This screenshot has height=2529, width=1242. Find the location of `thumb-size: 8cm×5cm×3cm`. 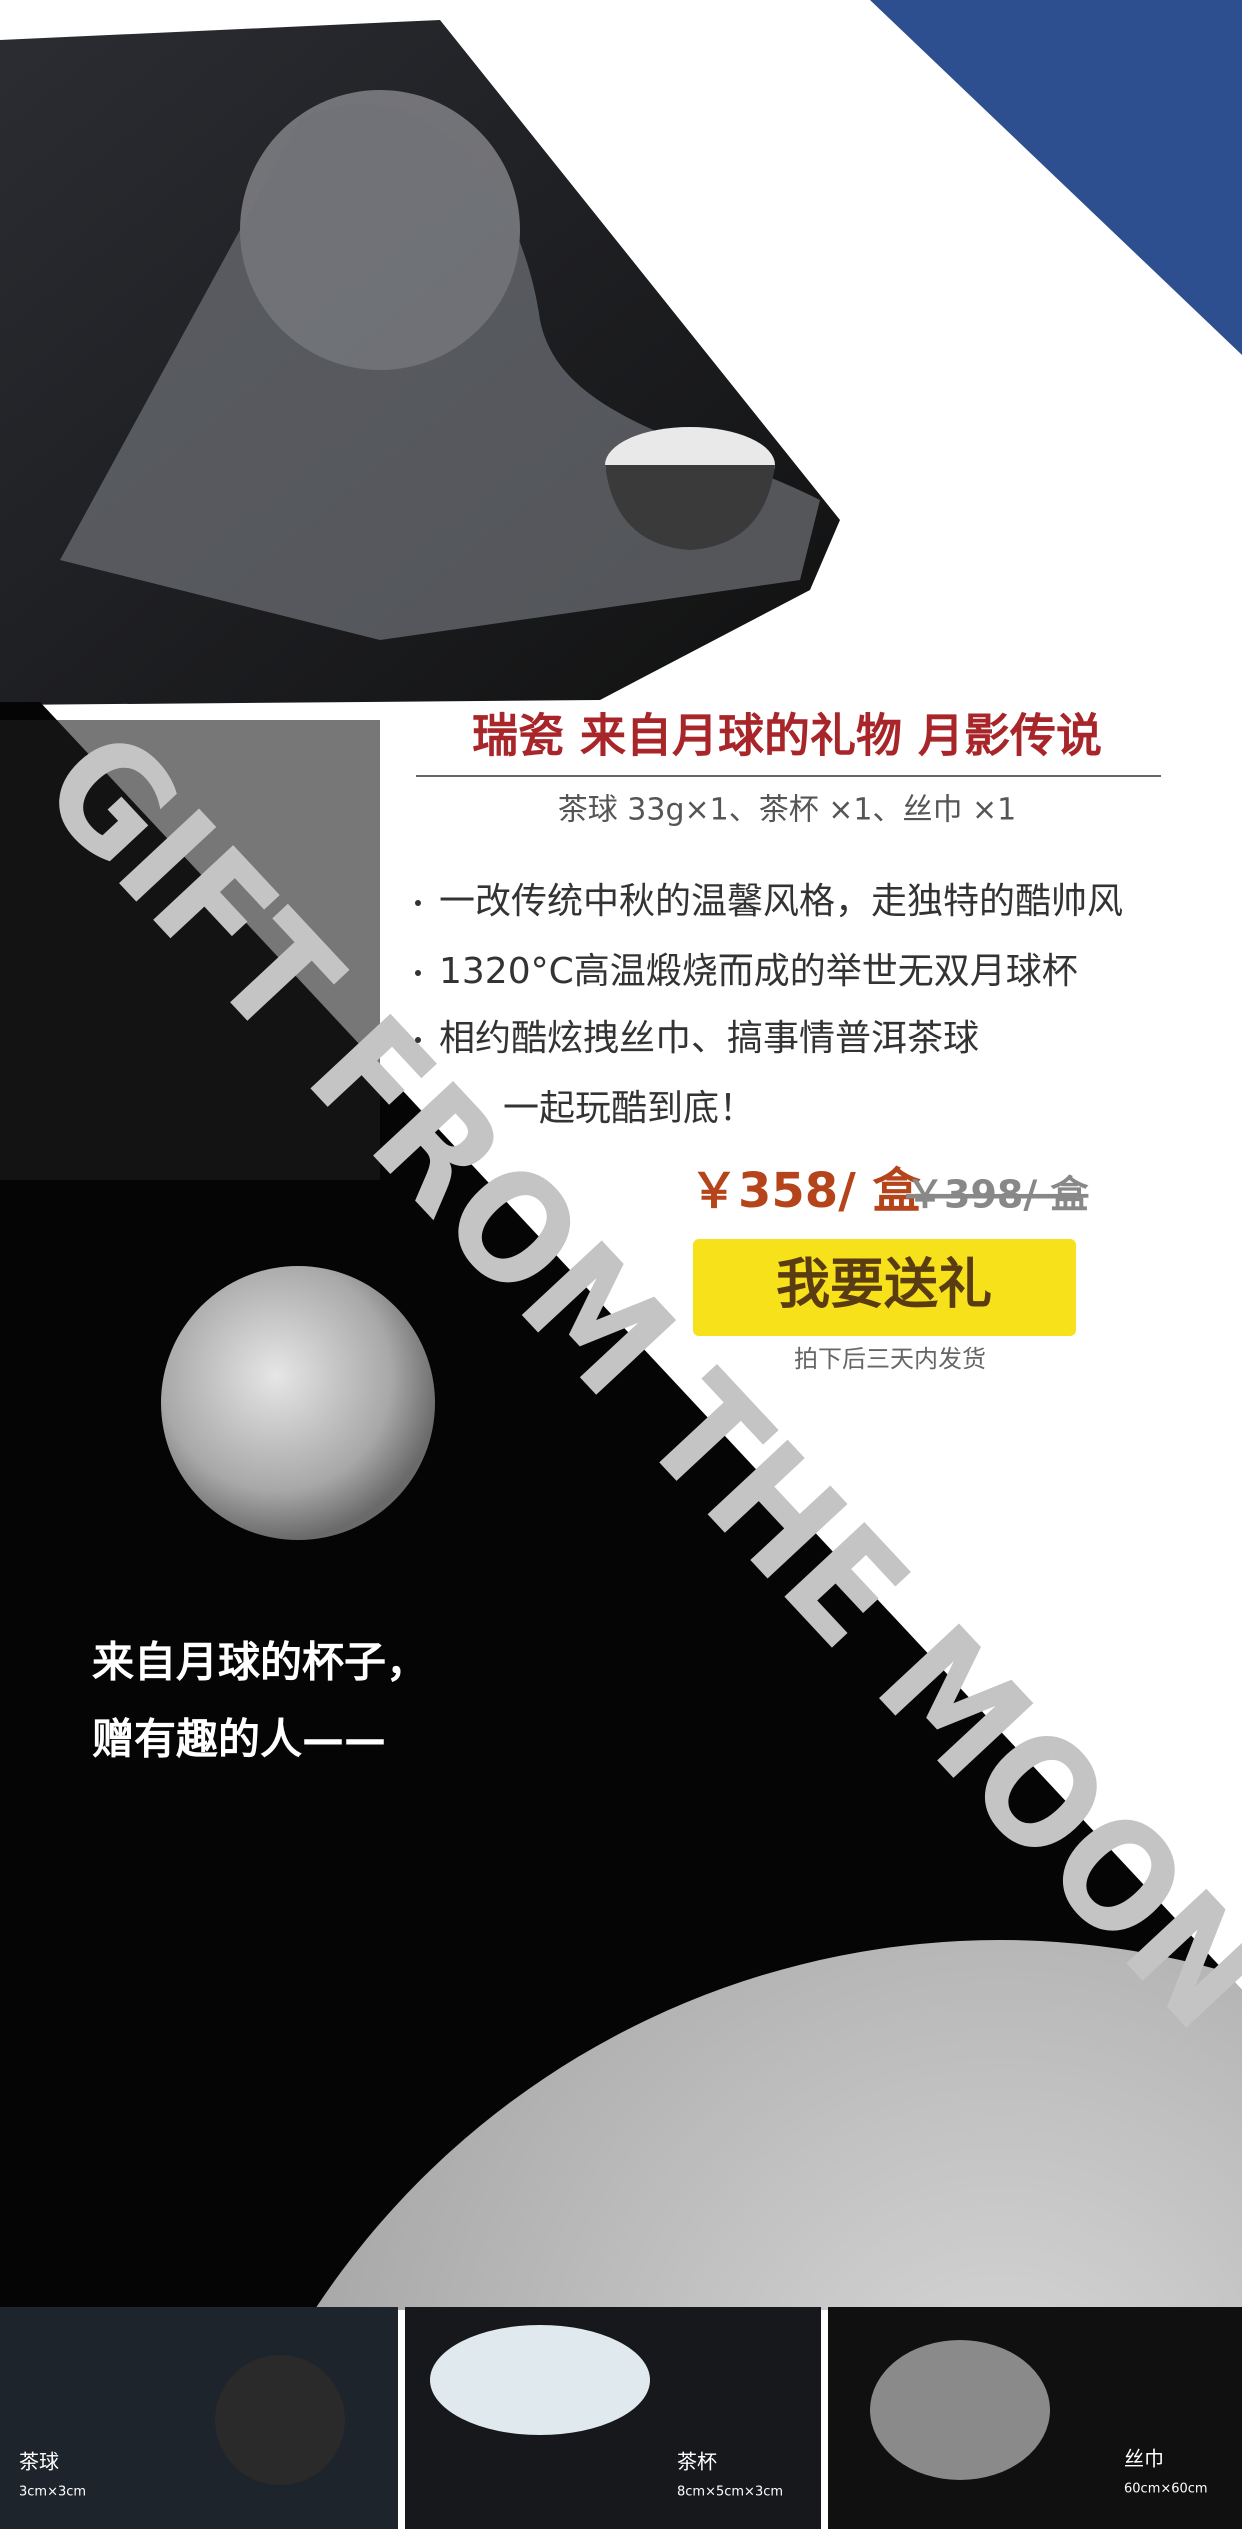

thumb-size: 8cm×5cm×3cm is located at coordinates (730, 2492).